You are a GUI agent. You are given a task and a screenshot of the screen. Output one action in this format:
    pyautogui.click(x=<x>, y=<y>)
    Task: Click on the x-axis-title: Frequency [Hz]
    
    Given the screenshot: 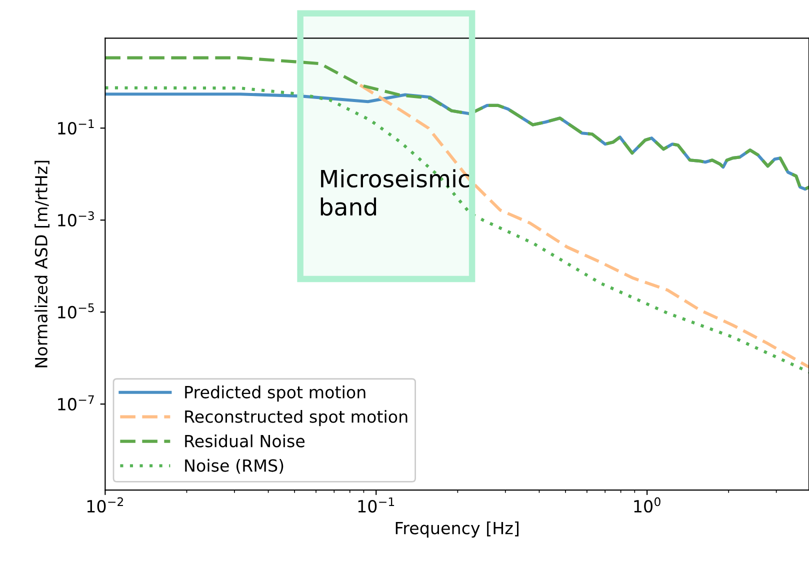 What is the action you would take?
    pyautogui.click(x=457, y=529)
    